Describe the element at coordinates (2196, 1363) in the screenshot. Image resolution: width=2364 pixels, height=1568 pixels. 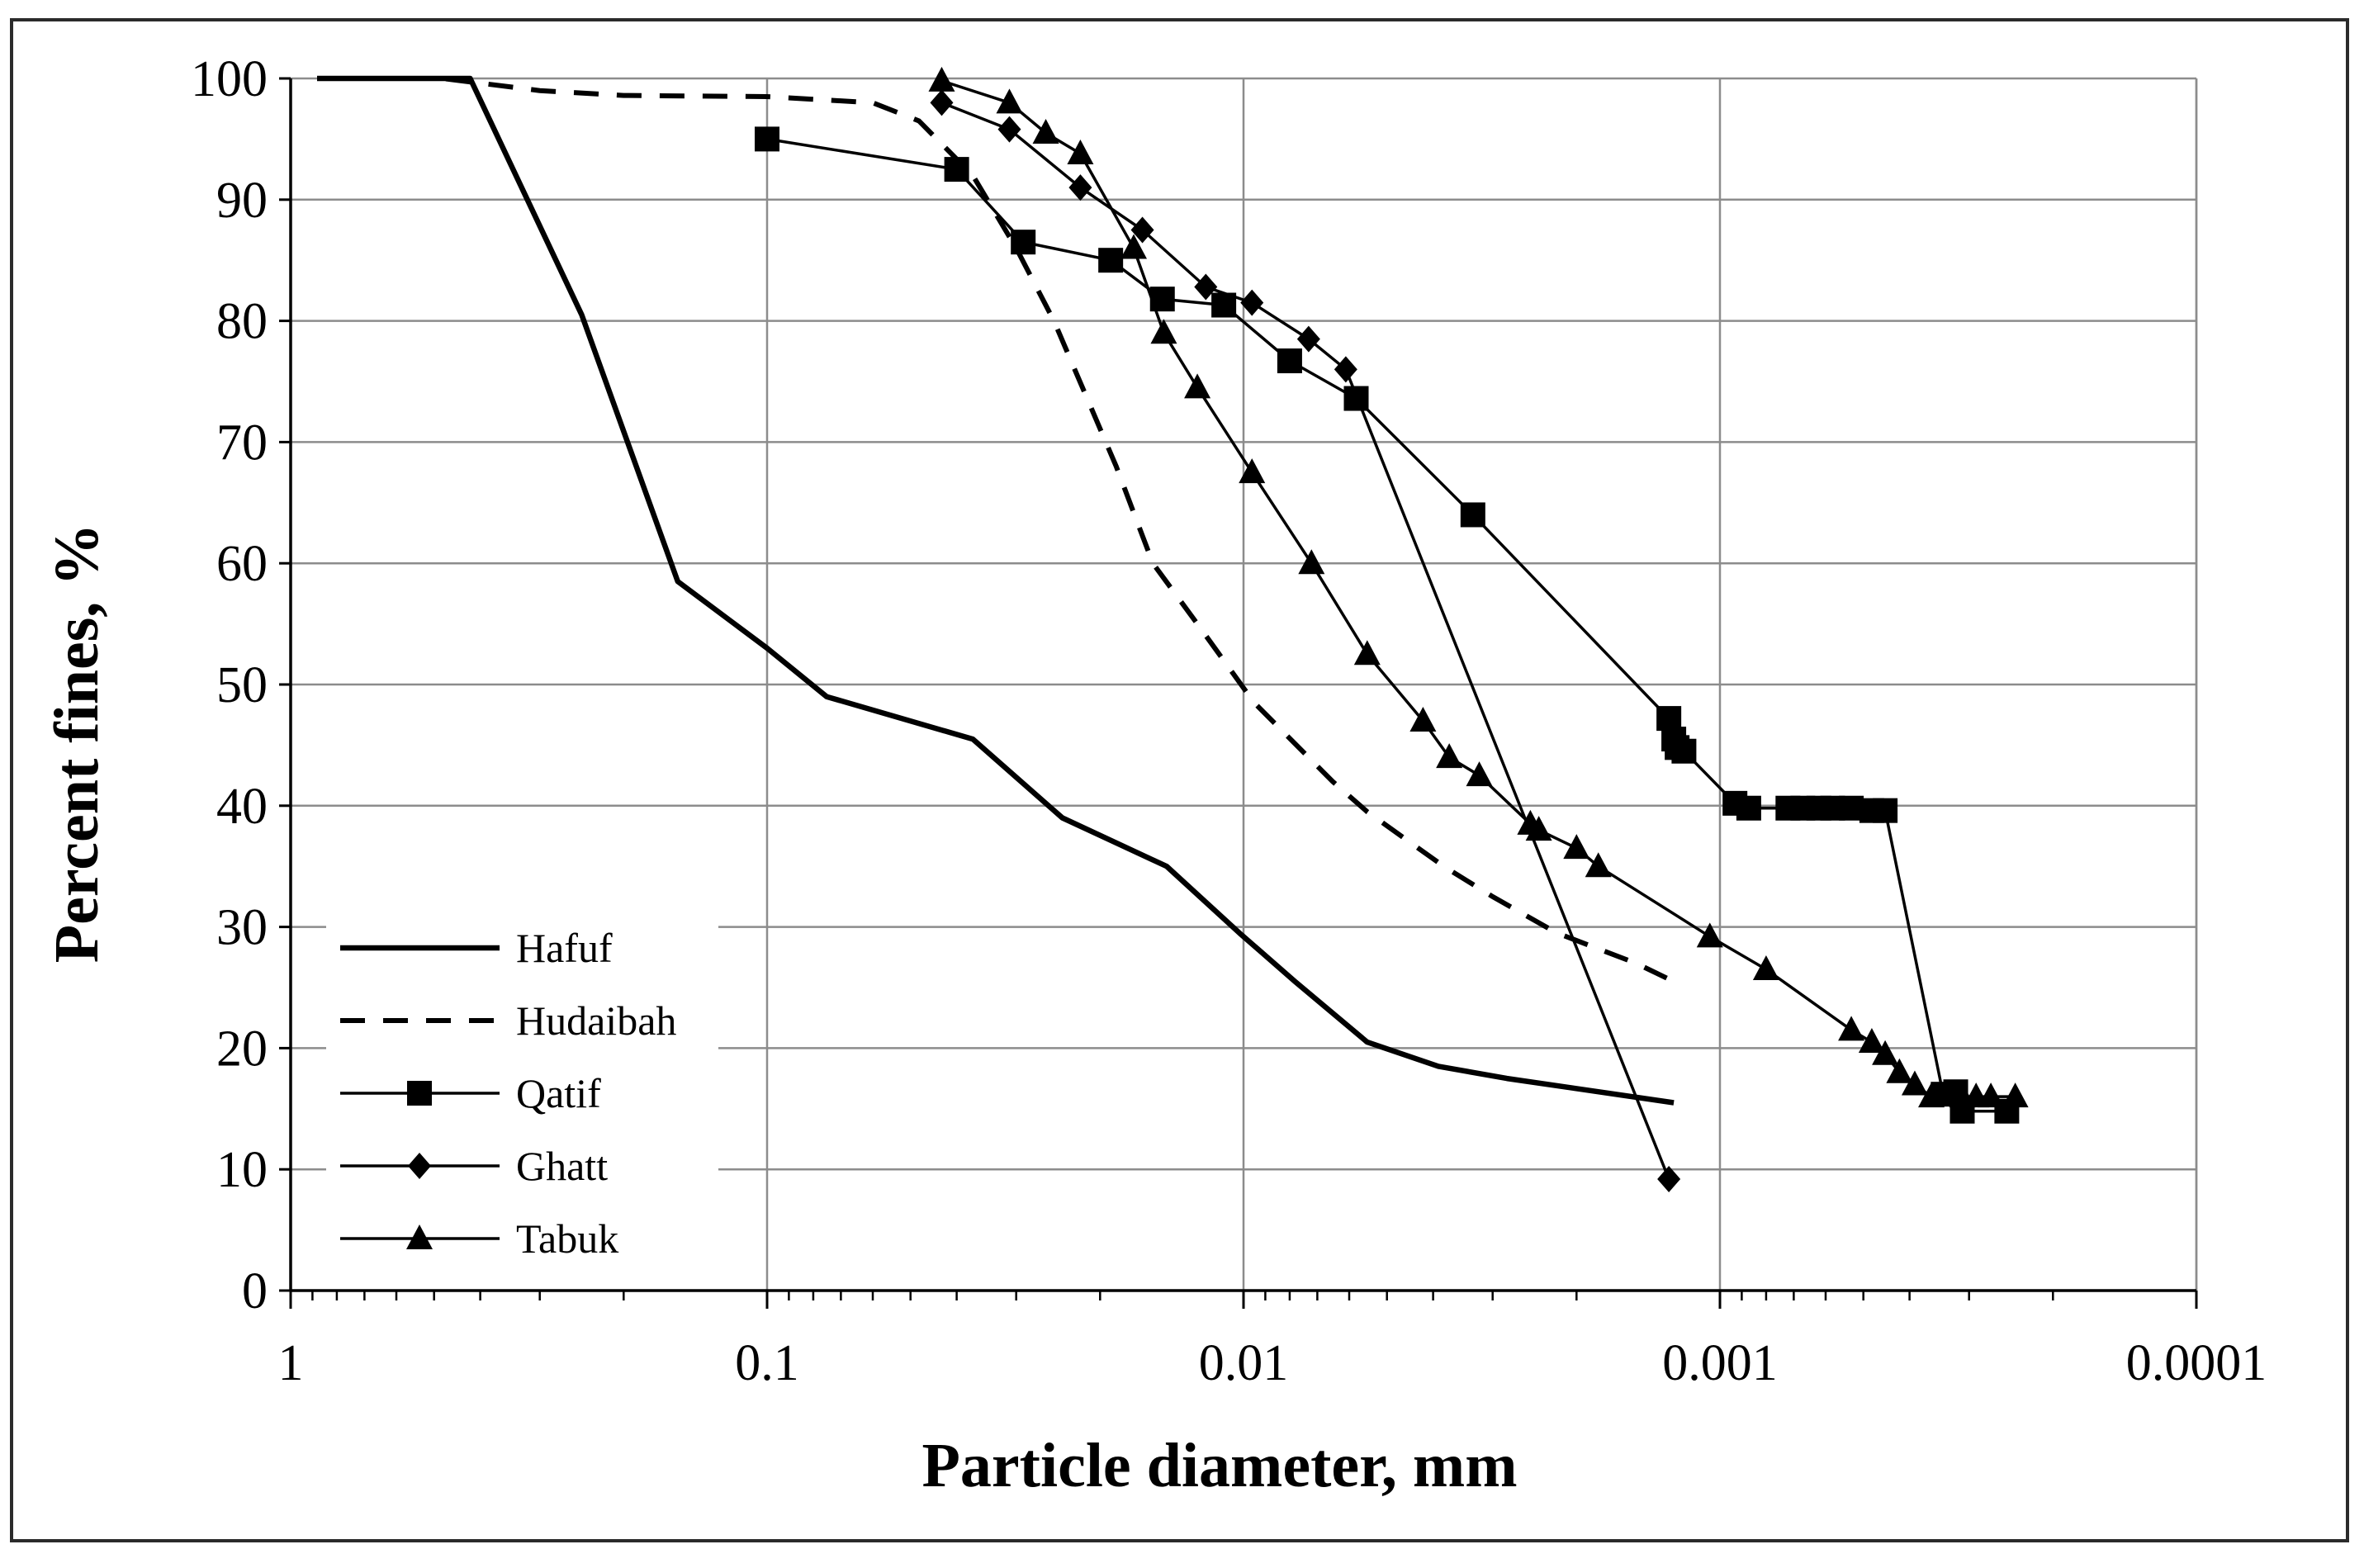
I see `x-tick-label: 0.0001` at that location.